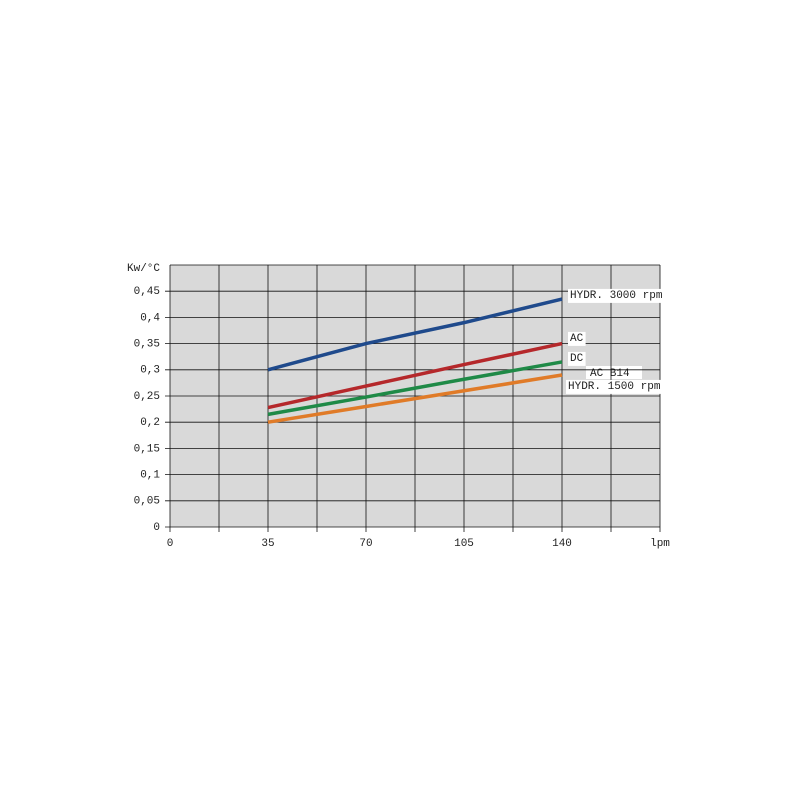 This screenshot has width=800, height=800. What do you see at coordinates (150, 318) in the screenshot?
I see `y-tick-label: 0,4` at bounding box center [150, 318].